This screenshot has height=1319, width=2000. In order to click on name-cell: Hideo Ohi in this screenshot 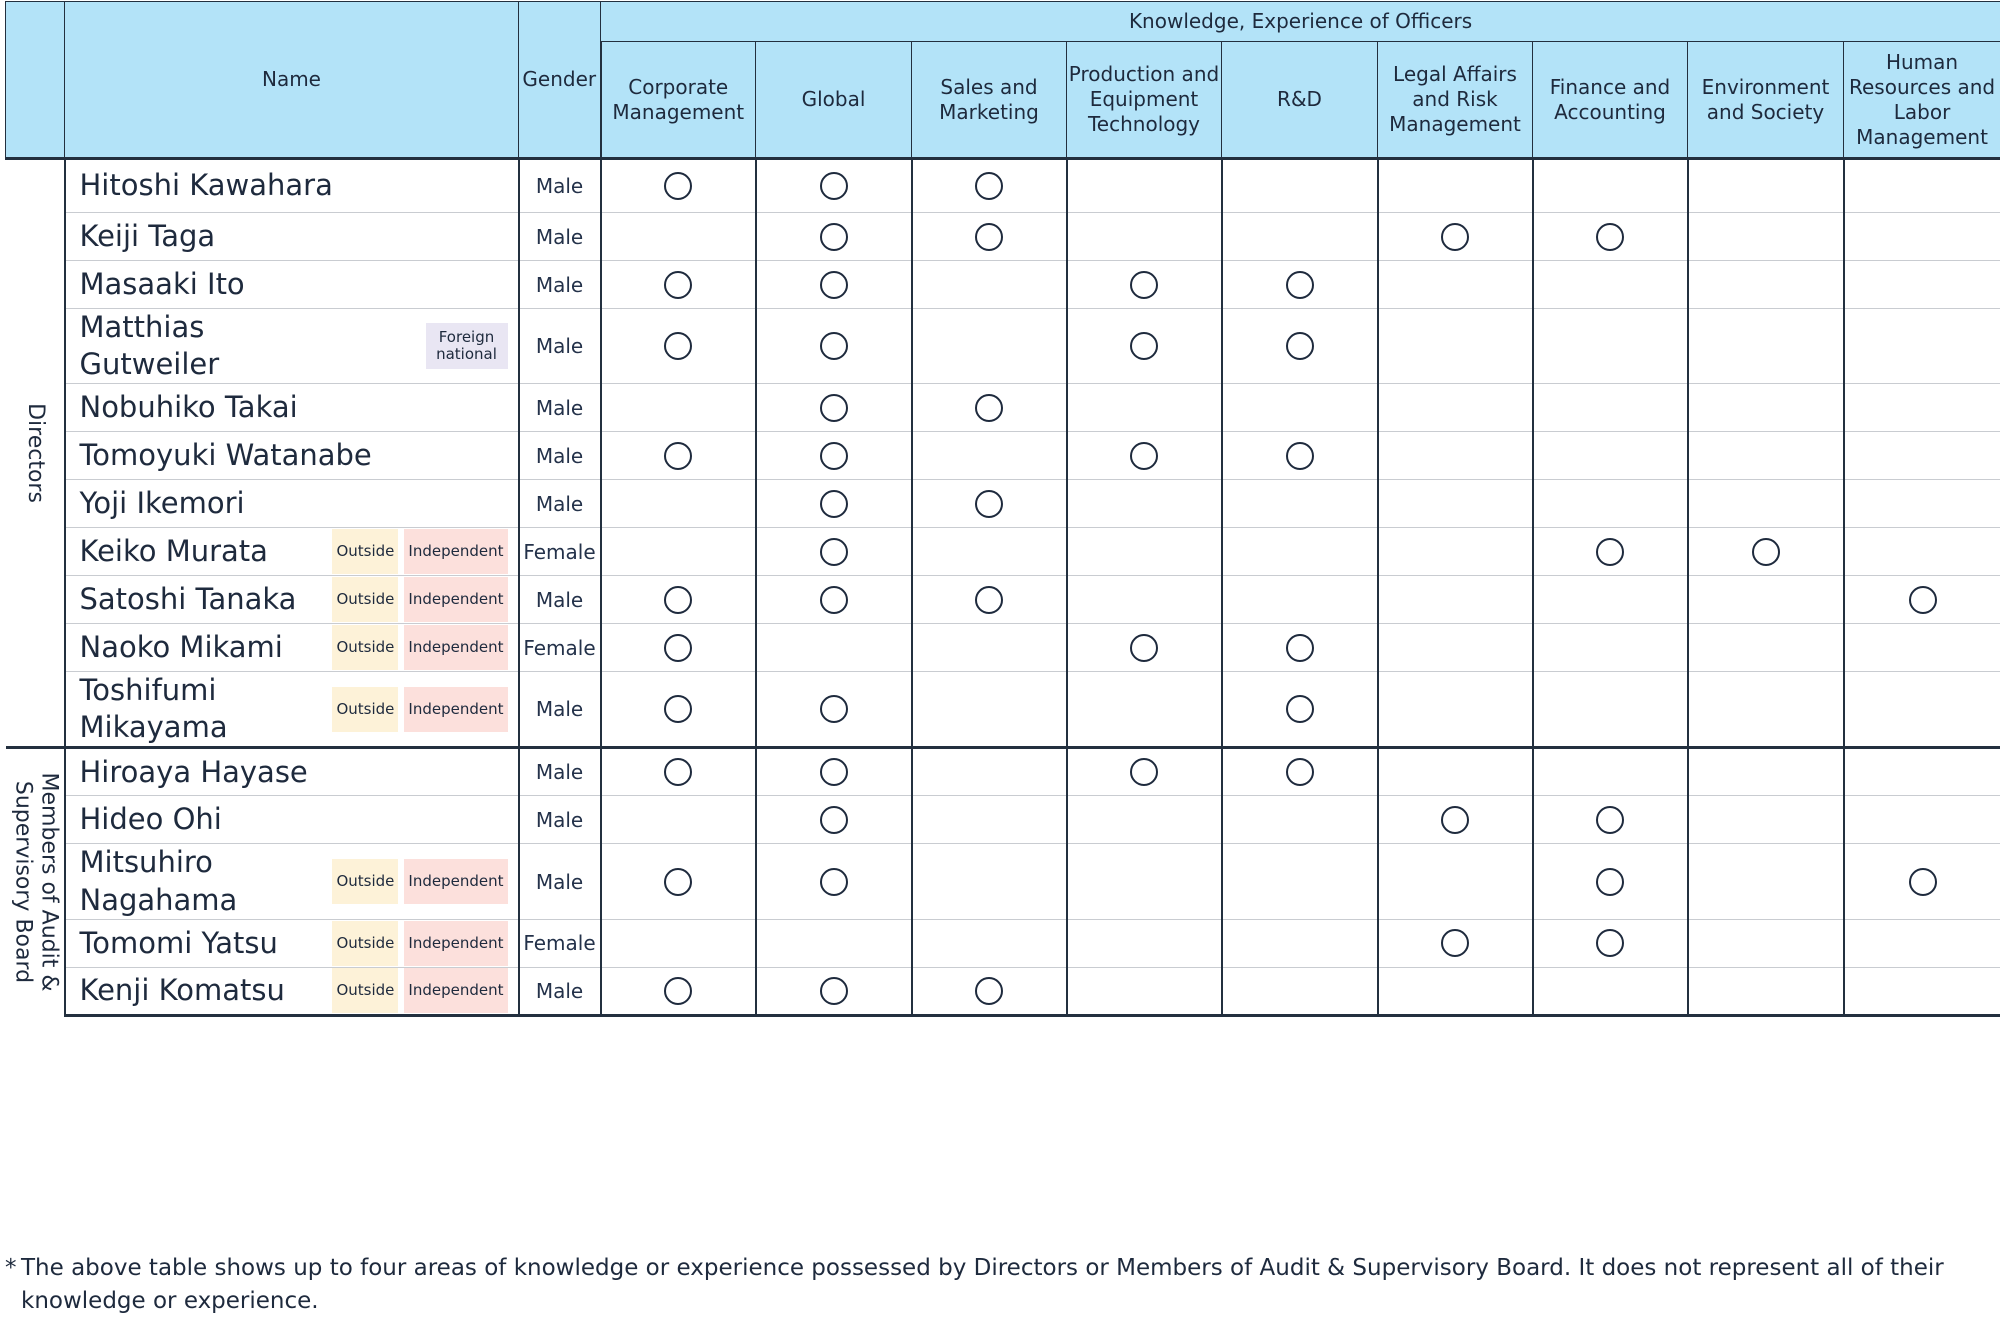, I will do `click(292, 820)`.